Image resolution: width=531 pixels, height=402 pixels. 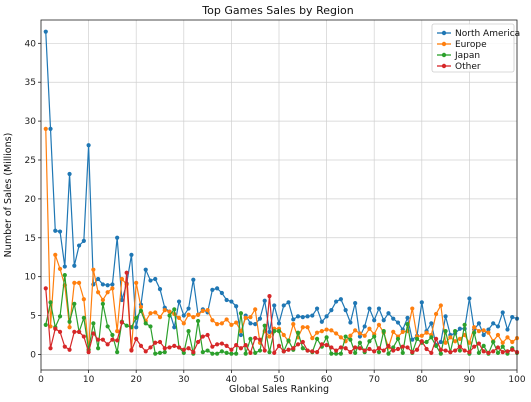 I want to click on x-tick-label: 40, so click(x=232, y=380).